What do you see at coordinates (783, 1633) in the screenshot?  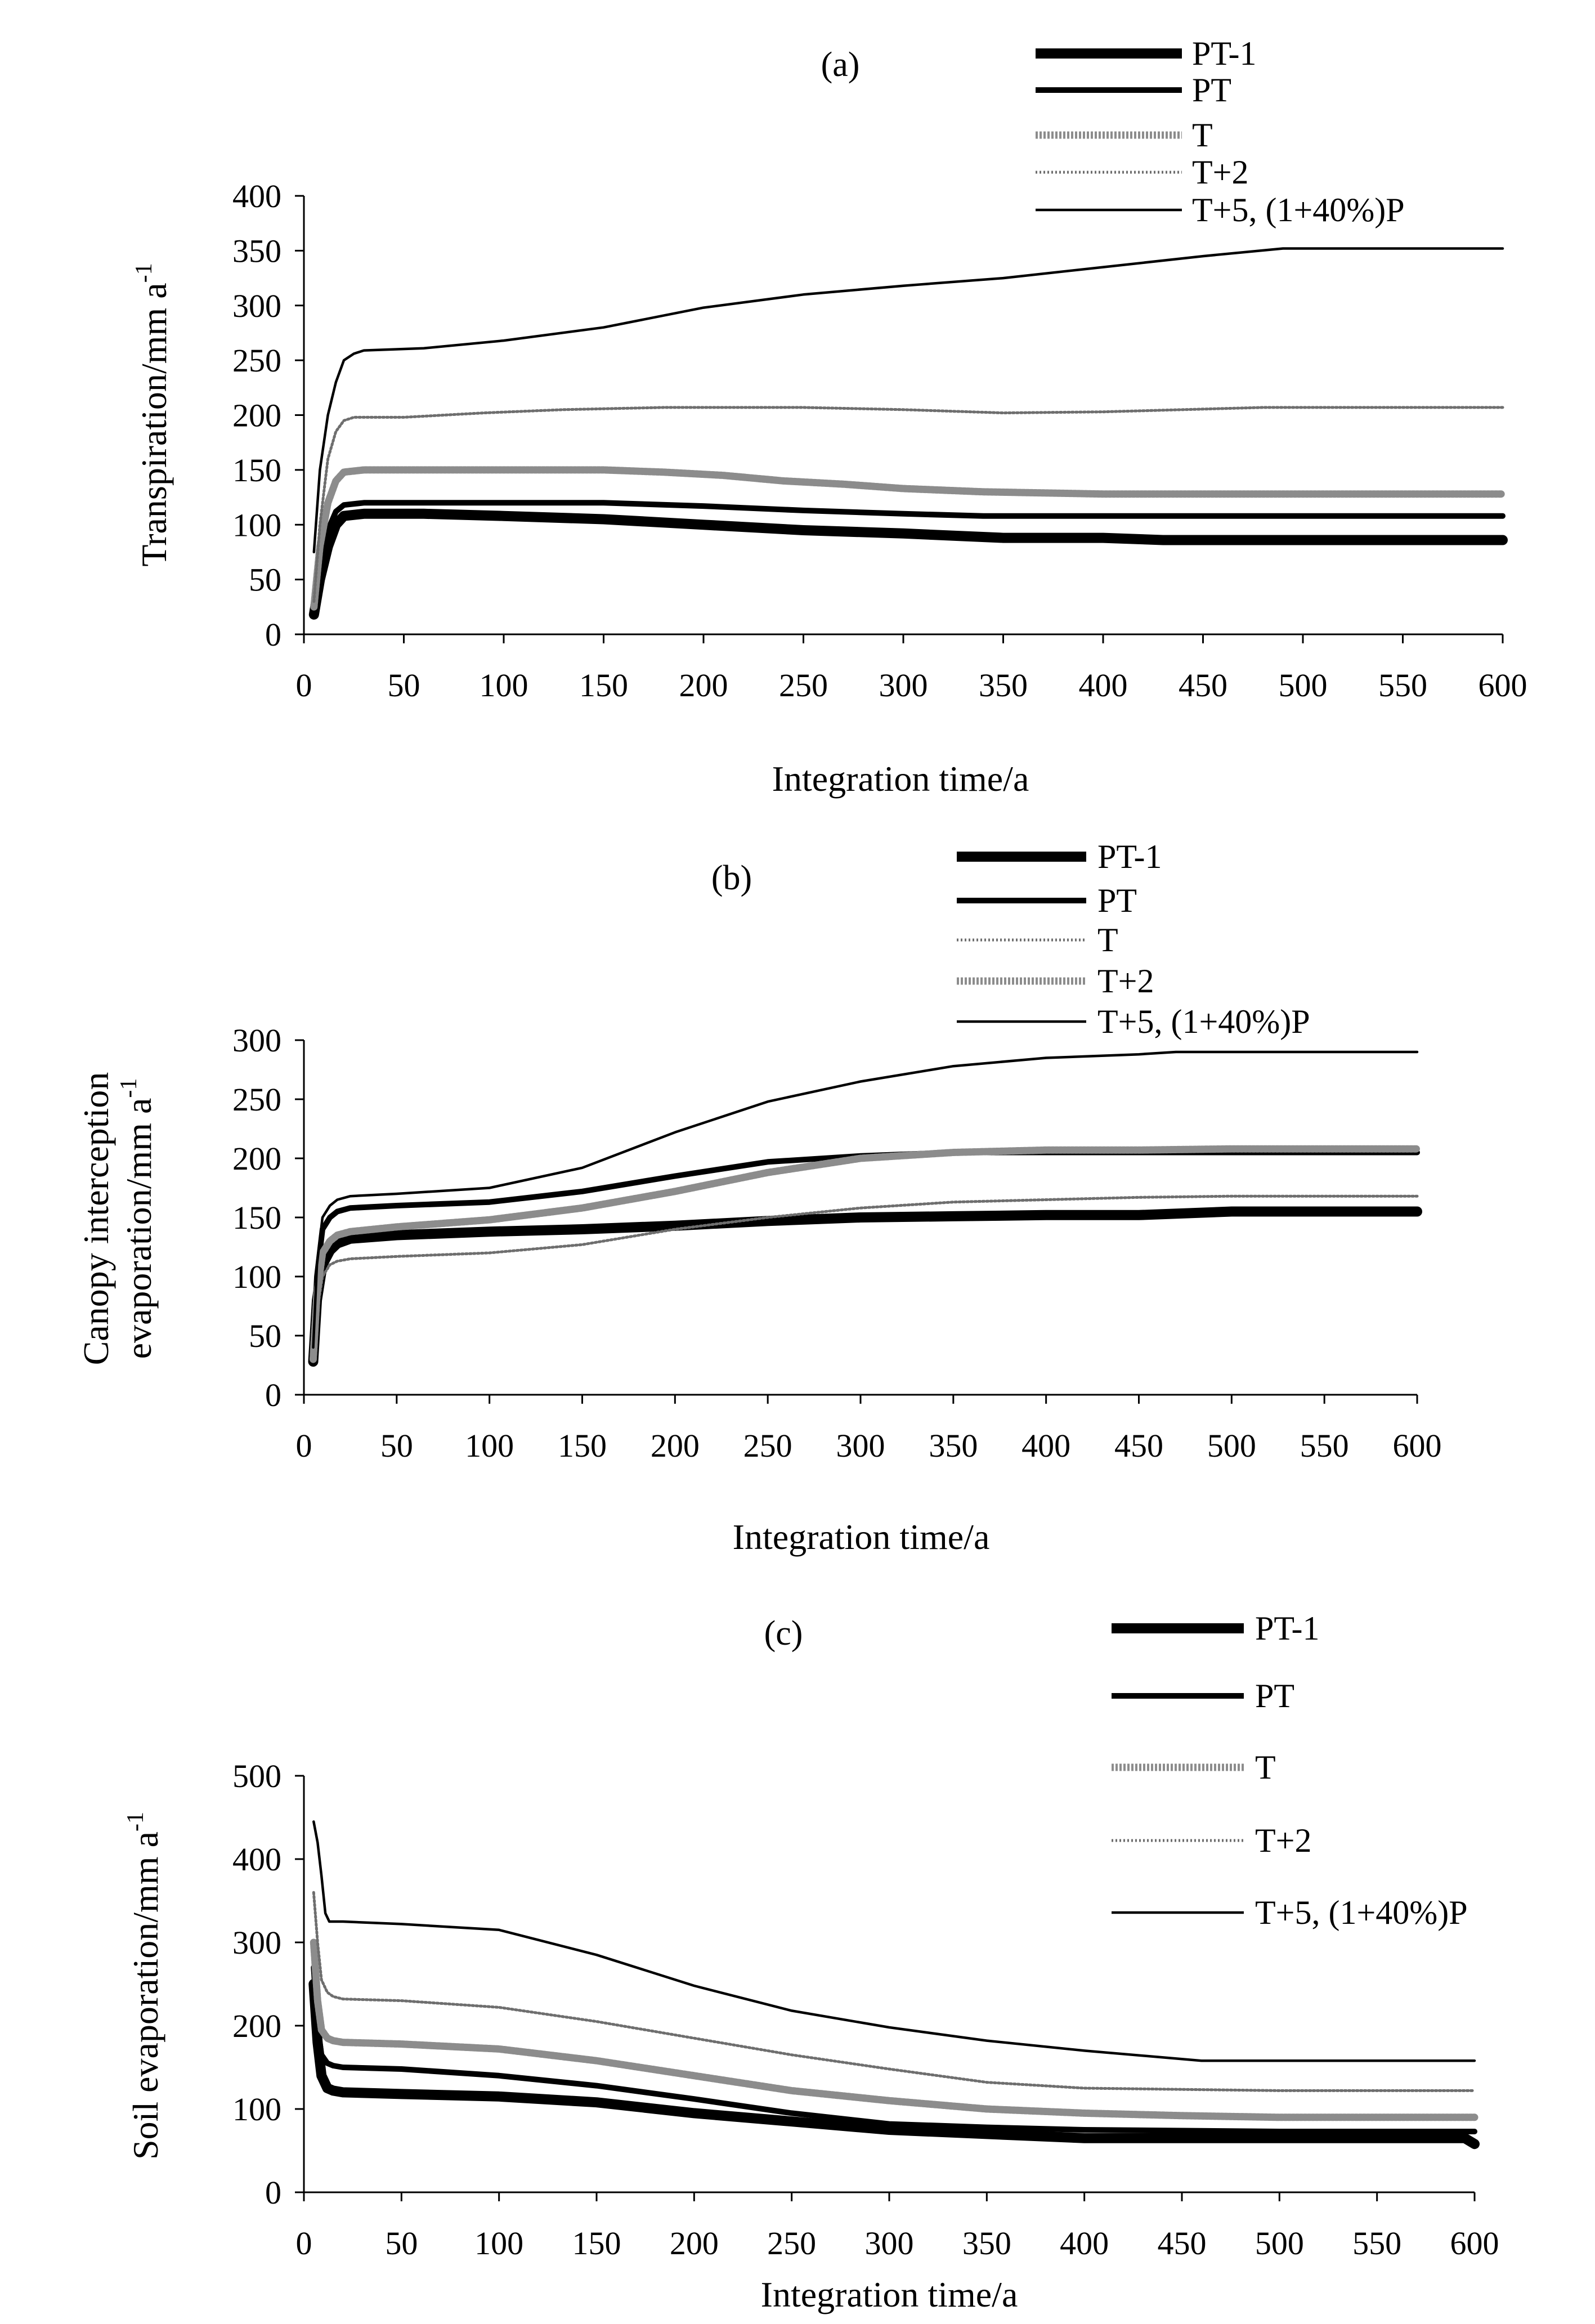 I see `panel-label: (c)` at bounding box center [783, 1633].